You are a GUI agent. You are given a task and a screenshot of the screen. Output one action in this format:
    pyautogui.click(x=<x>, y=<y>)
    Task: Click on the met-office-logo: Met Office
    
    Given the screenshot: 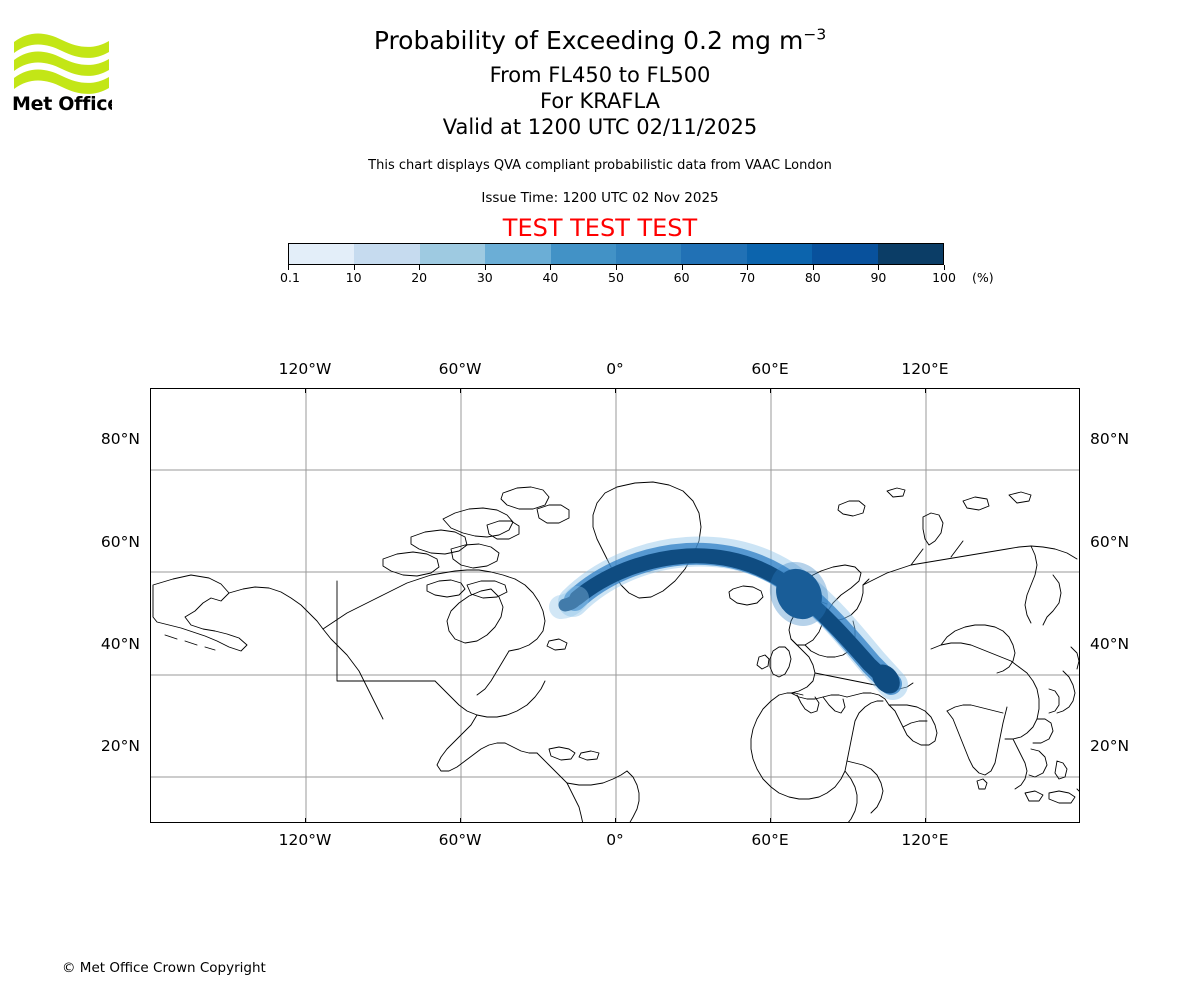 What is the action you would take?
    pyautogui.click(x=62, y=69)
    